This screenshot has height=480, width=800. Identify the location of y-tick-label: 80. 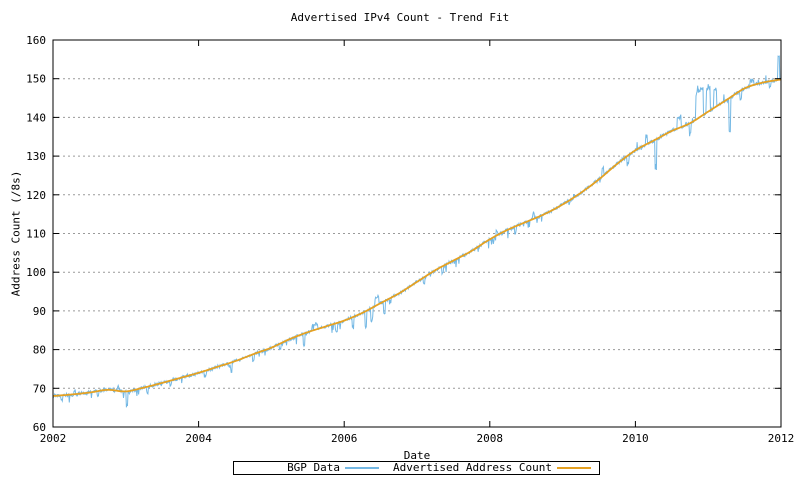
(39, 350).